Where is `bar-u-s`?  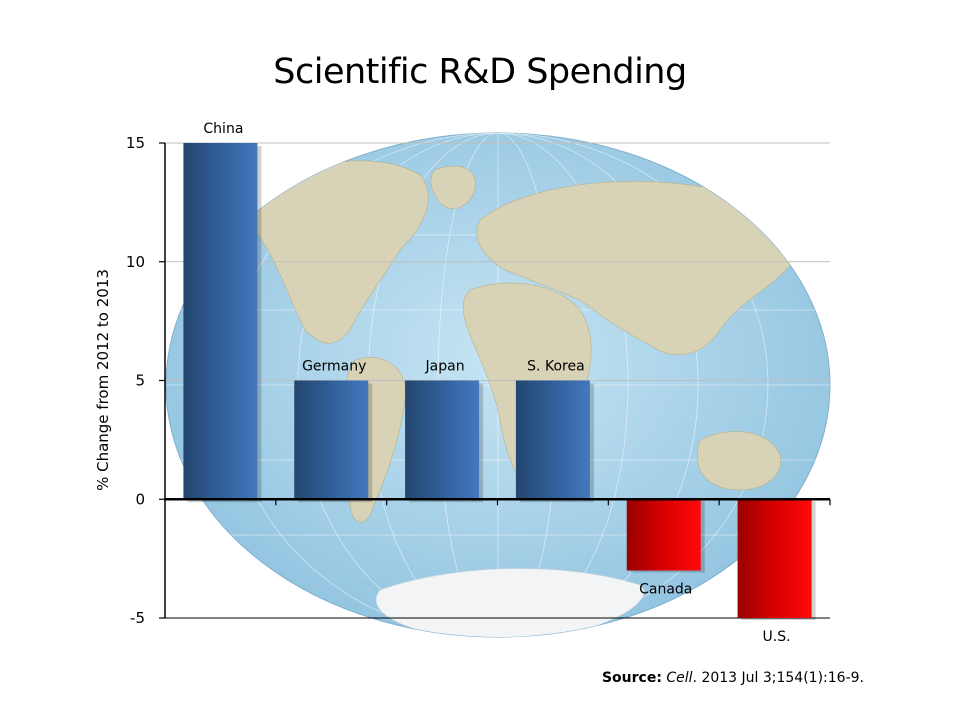
bar-u-s is located at coordinates (774, 558).